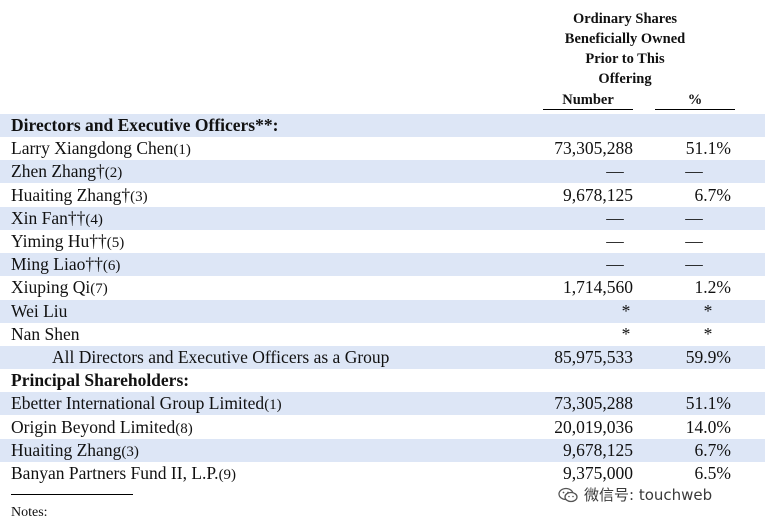 The width and height of the screenshot is (765, 529). Describe the element at coordinates (48, 217) in the screenshot. I see `holder-name-text: Xin Fan††` at that location.